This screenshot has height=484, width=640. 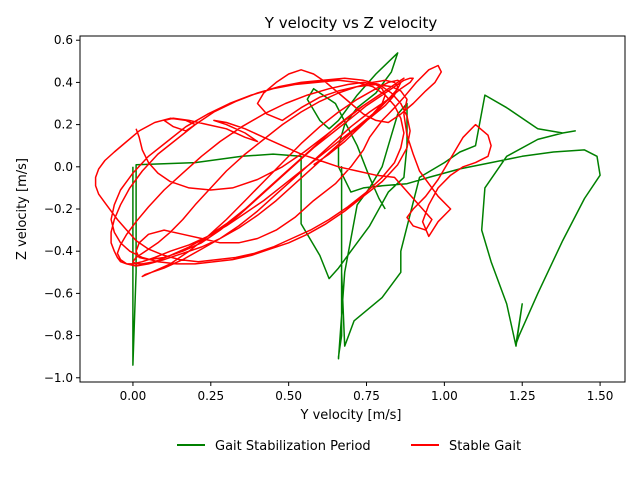 I want to click on y-axis: −1.0 −0.8 −0.6 −0.4 −0.2 0.0 0.2 0.4 0.6, so click(x=62, y=209).